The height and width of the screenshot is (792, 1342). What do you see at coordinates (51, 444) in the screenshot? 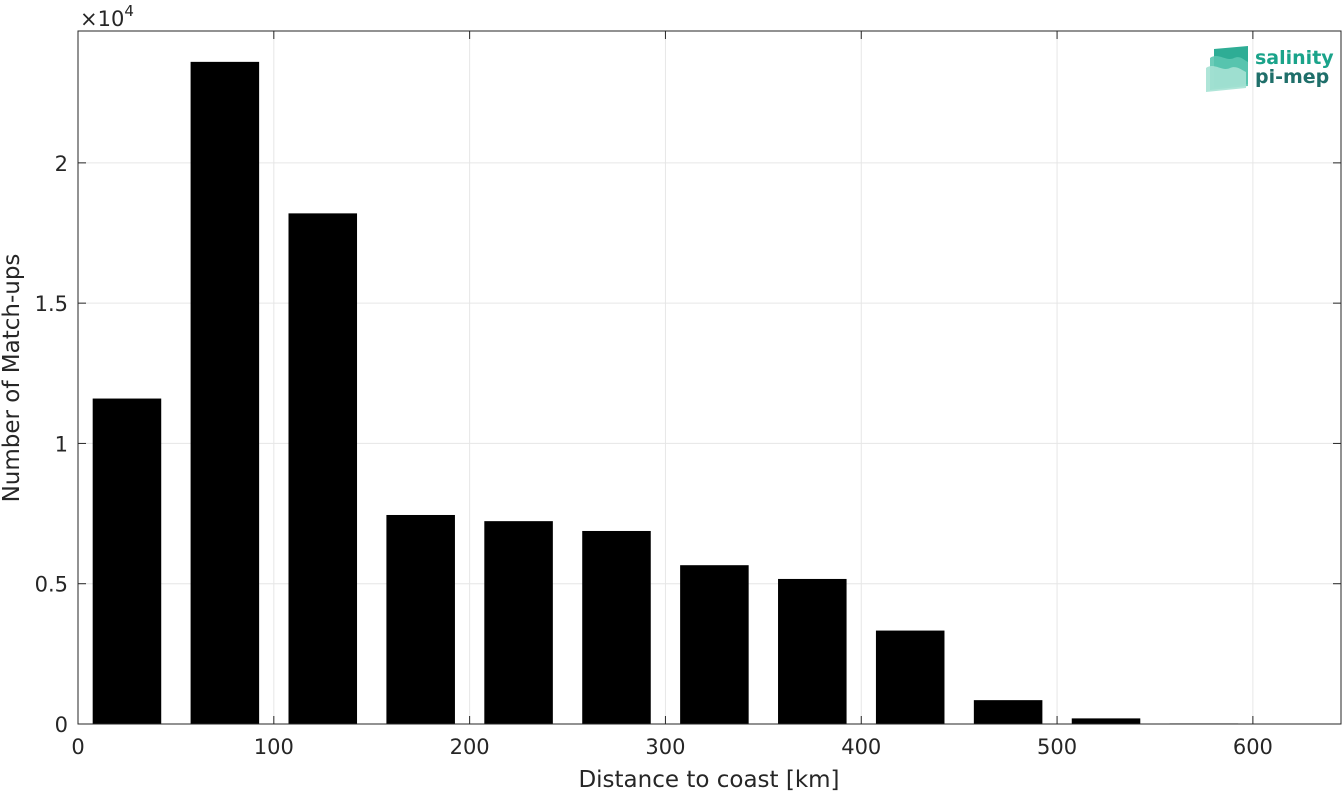
I see `y-tick-labels: 0 0.5 1 1.5 2` at bounding box center [51, 444].